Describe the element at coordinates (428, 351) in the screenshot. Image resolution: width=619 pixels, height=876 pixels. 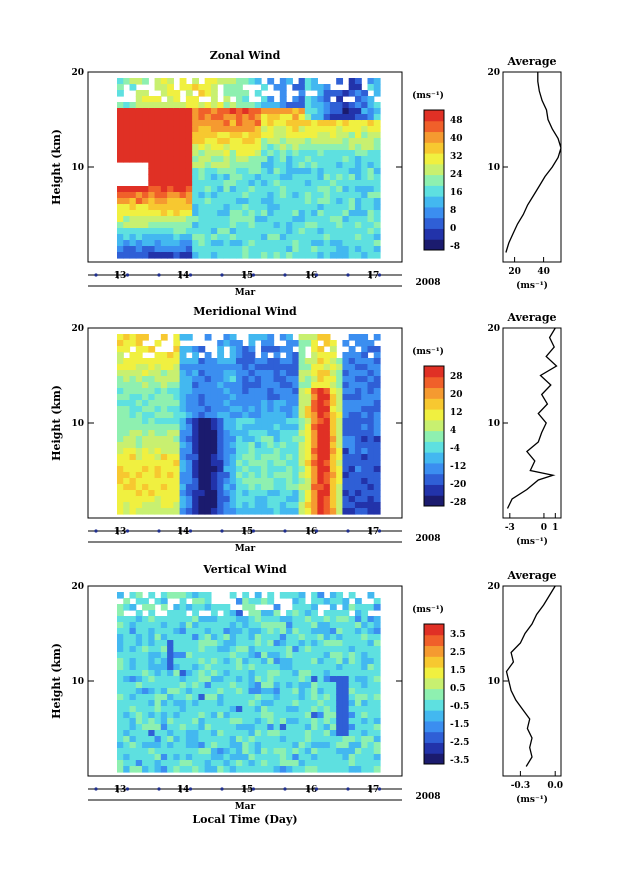
I see `meridional-cbar-unit: (ms⁻¹)` at that location.